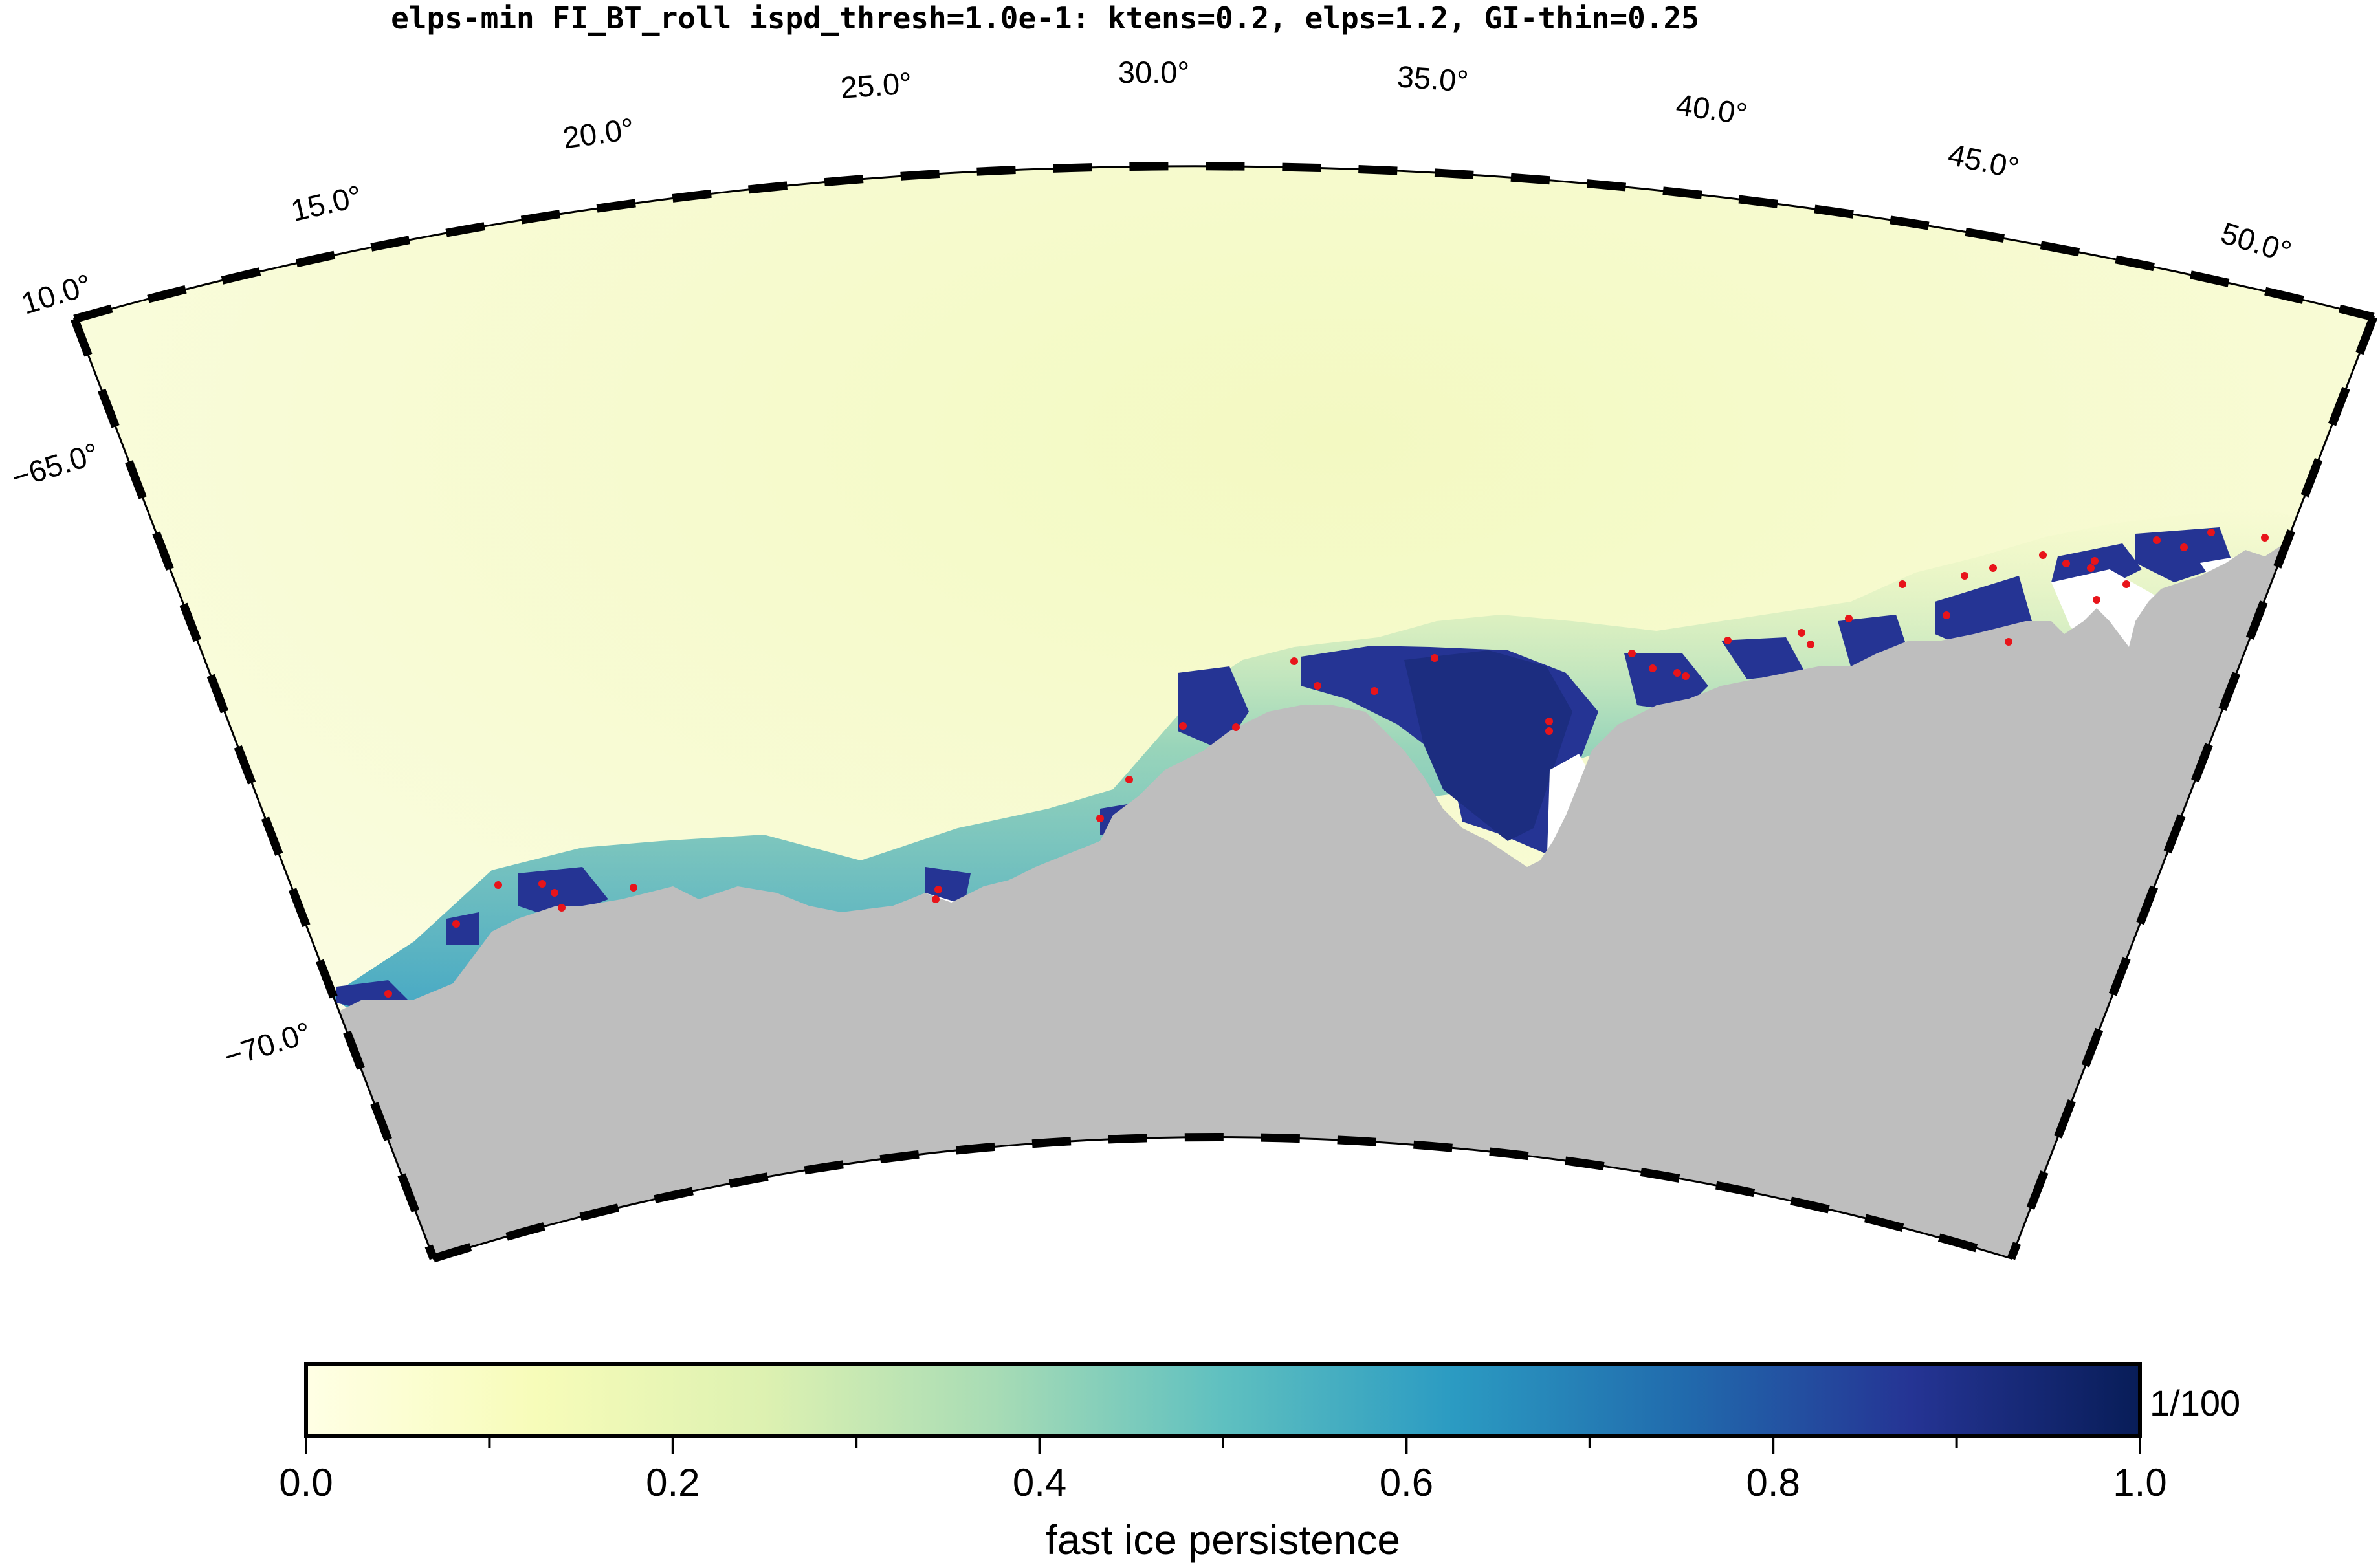 Image resolution: width=2380 pixels, height=1567 pixels. What do you see at coordinates (1406, 1482) in the screenshot?
I see `colorbar-tick-label: 0.6` at bounding box center [1406, 1482].